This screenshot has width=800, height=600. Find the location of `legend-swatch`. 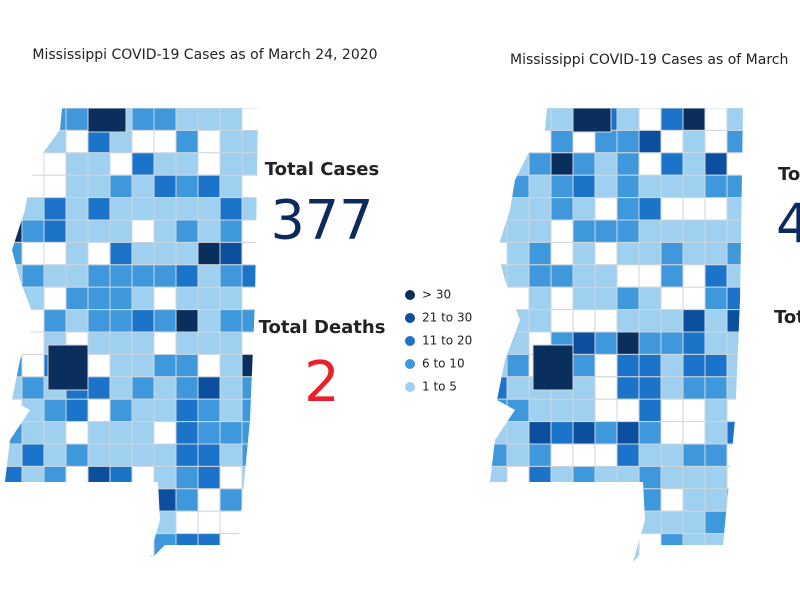

legend-swatch is located at coordinates (410, 341).